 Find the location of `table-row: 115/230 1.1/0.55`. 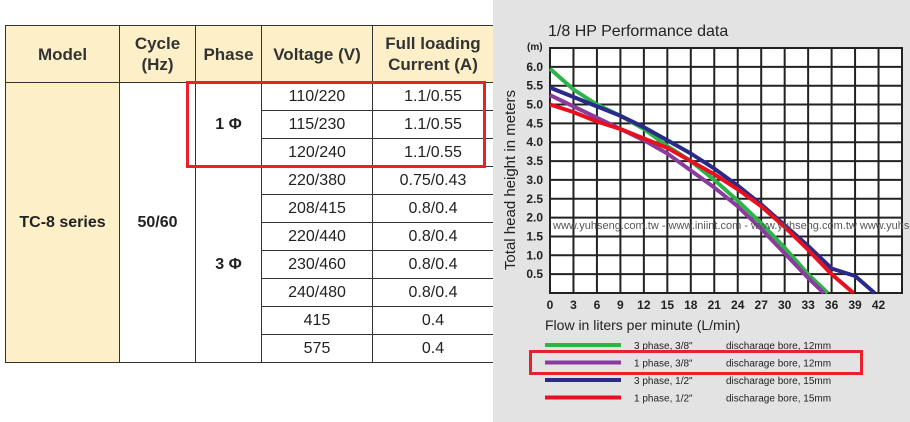

table-row: 115/230 1.1/0.55 is located at coordinates (250, 124).